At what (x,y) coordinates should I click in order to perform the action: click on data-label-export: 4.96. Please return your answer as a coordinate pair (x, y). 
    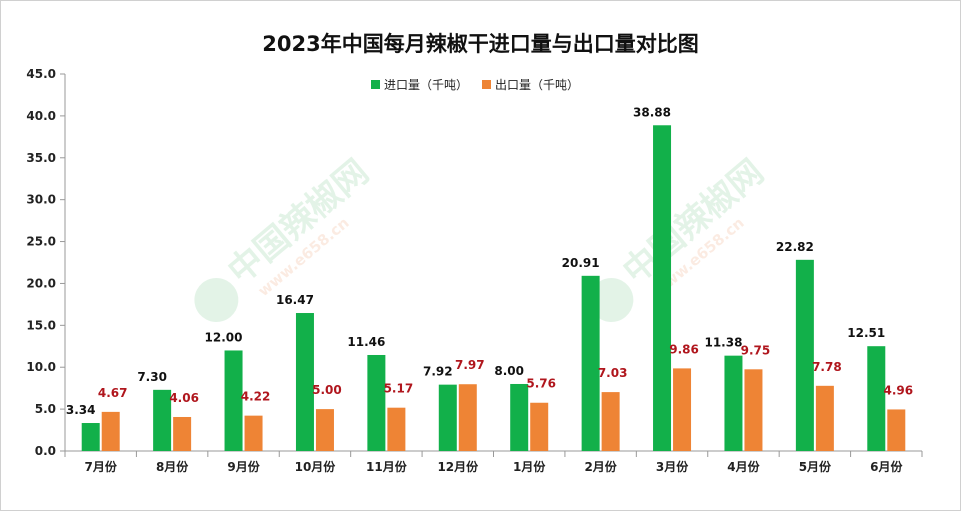
    Looking at the image, I should click on (898, 390).